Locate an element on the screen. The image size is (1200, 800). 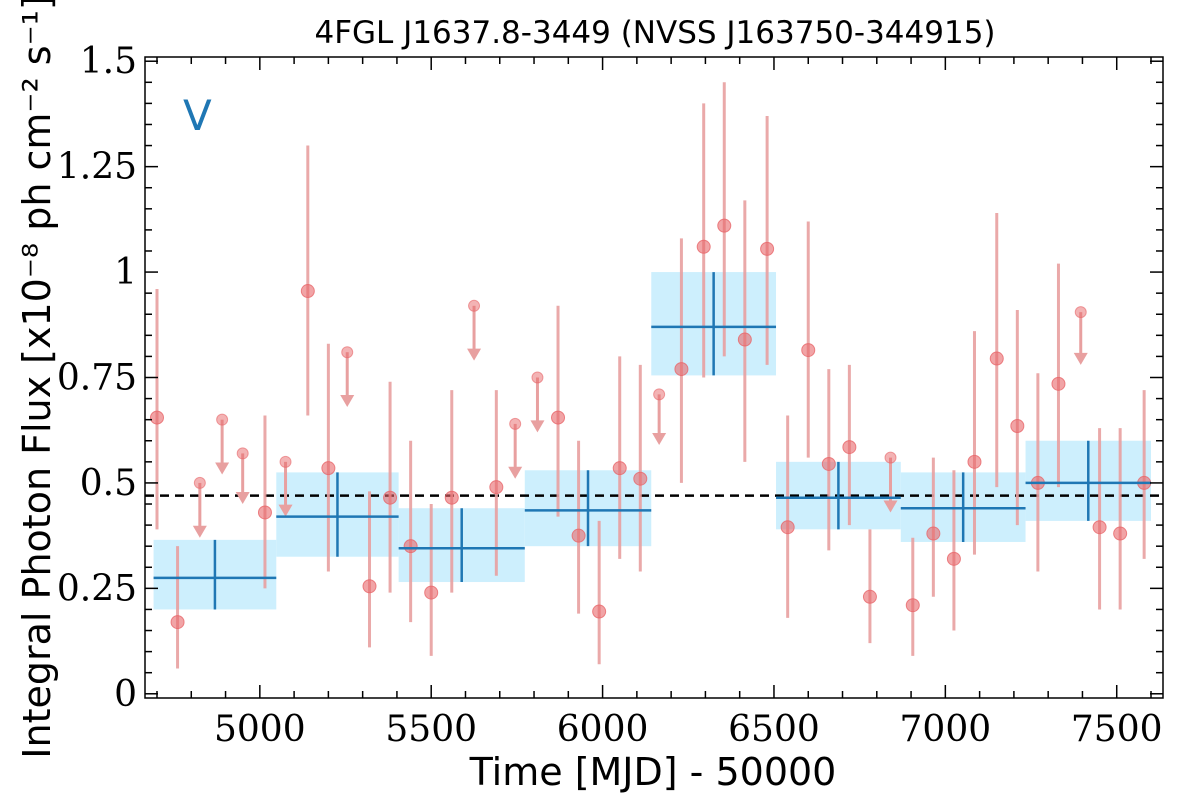
y-axis-title: Integral Photon Flux [x10⁻⁸ ph cm⁻² s⁻¹] is located at coordinates (37, 379).